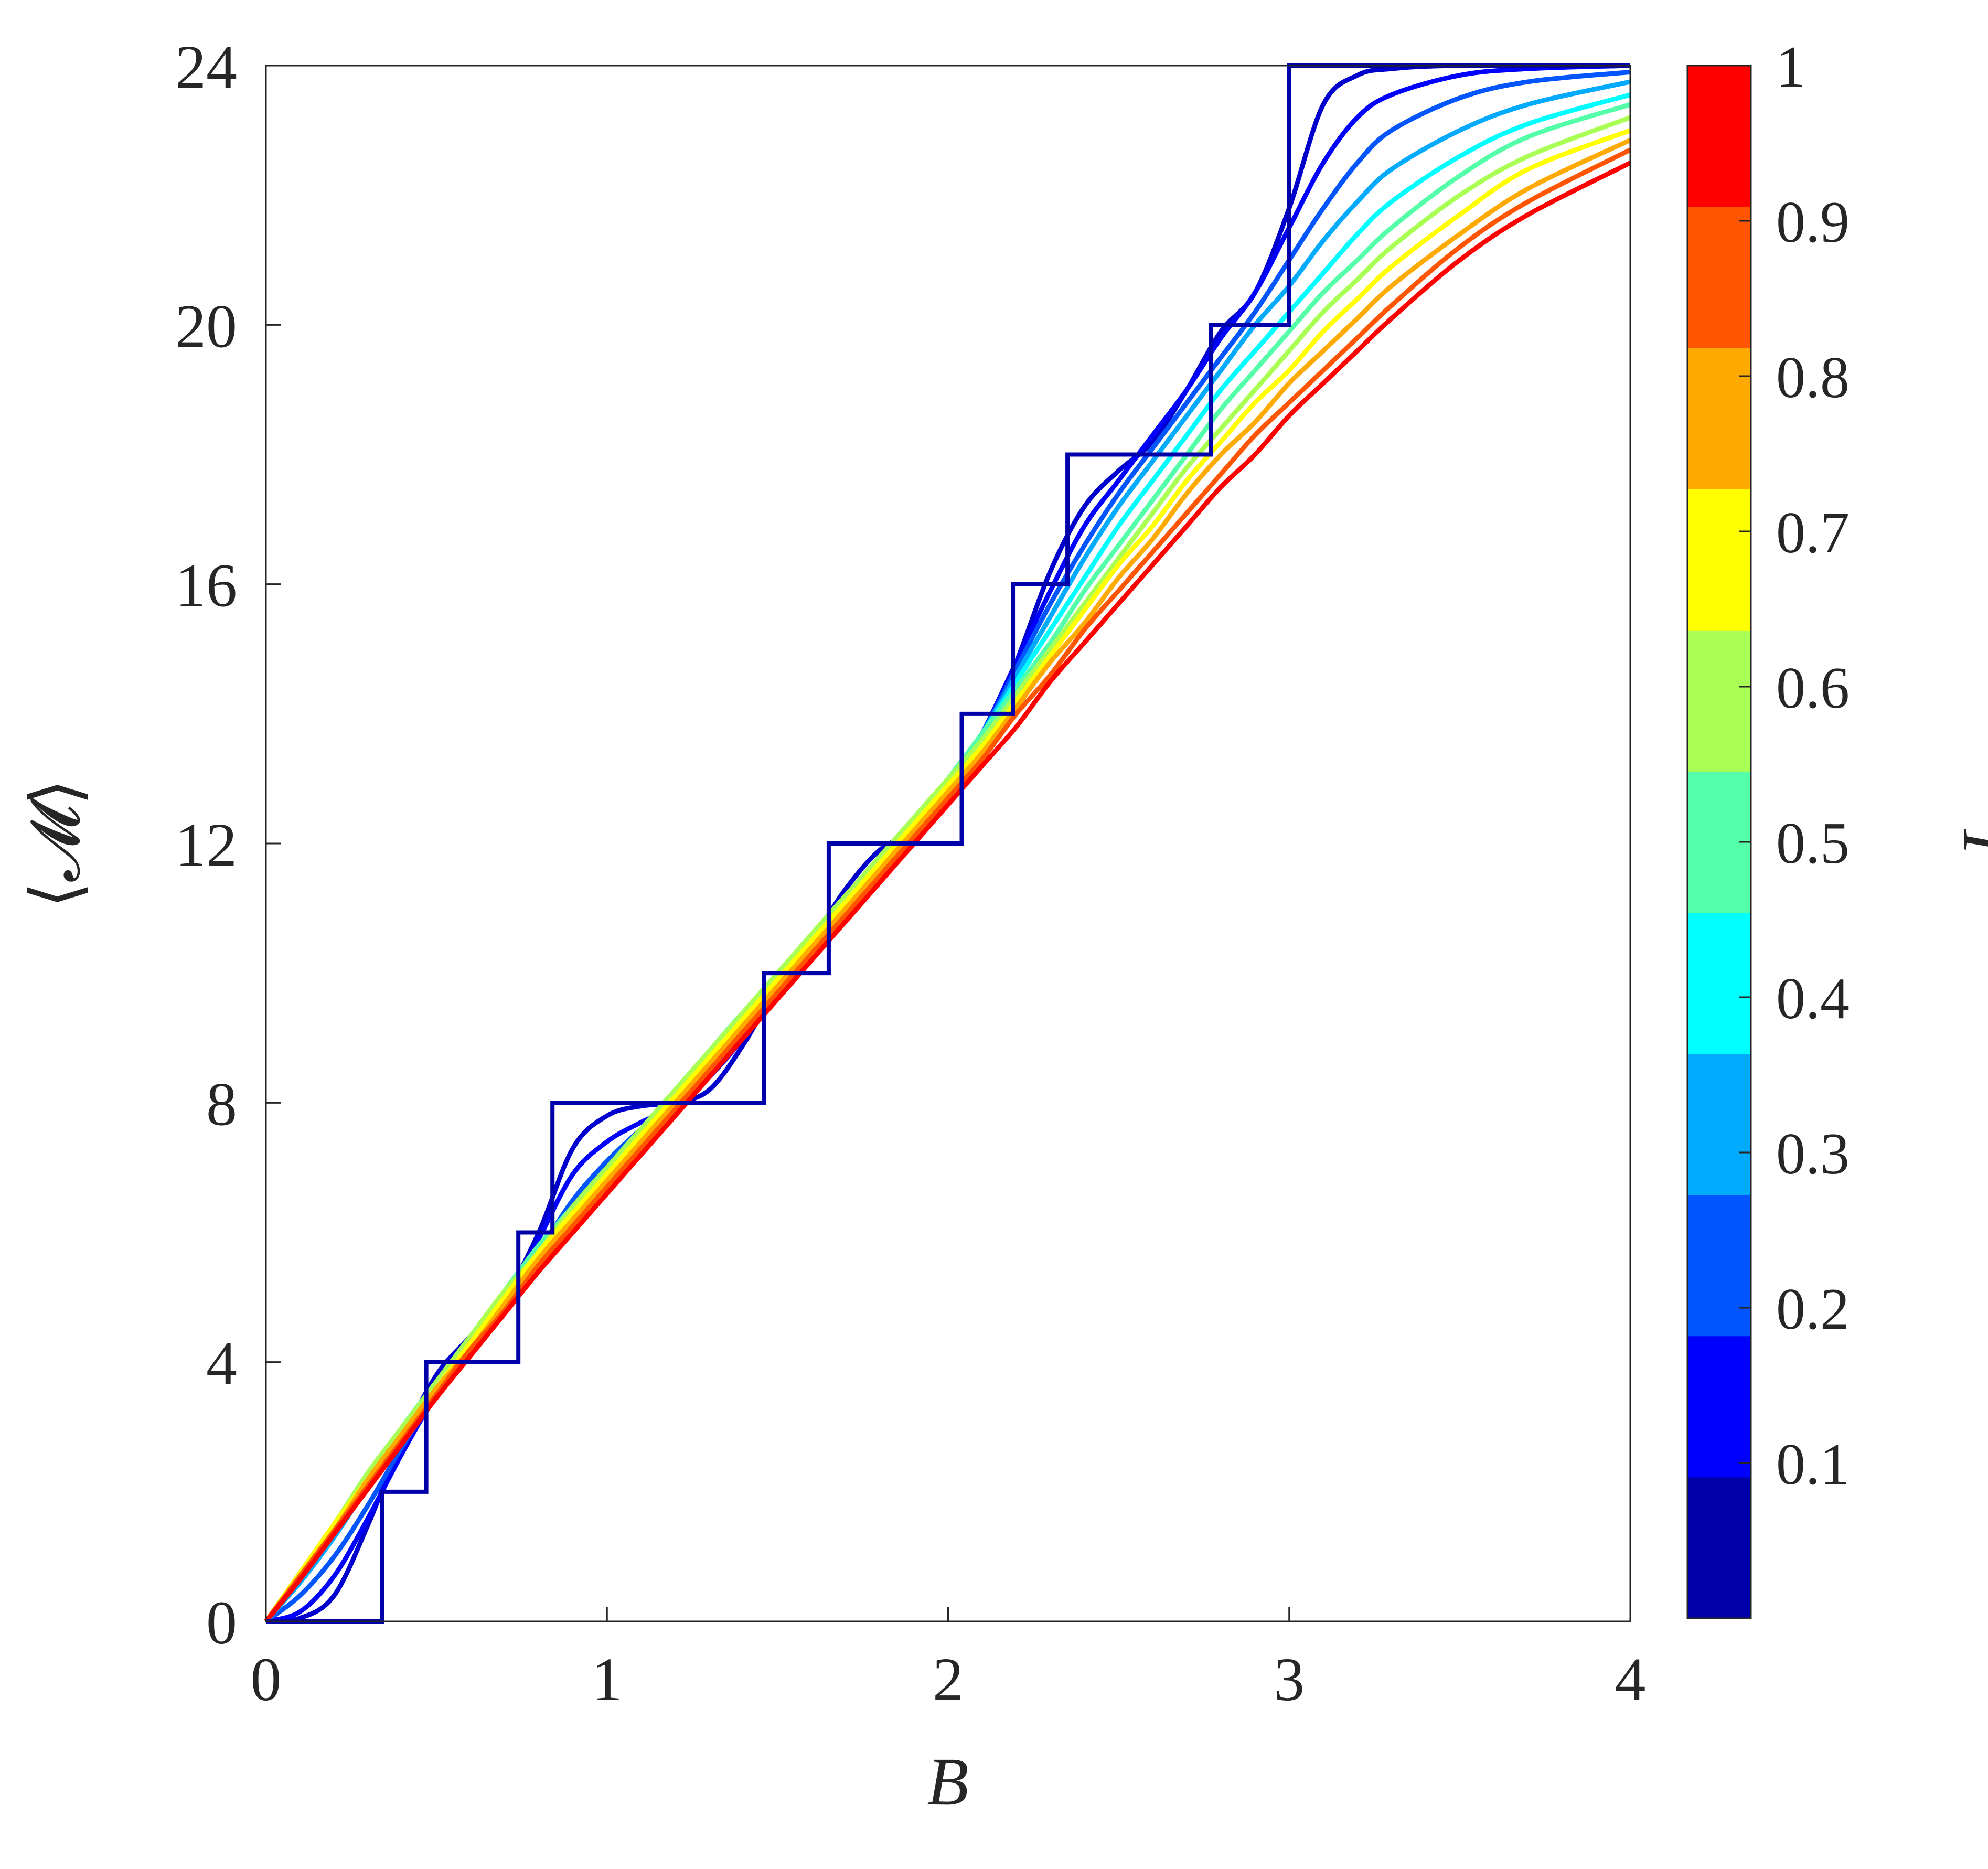  Describe the element at coordinates (1813, 378) in the screenshot. I see `colorbar-tick-label: 0.8` at that location.